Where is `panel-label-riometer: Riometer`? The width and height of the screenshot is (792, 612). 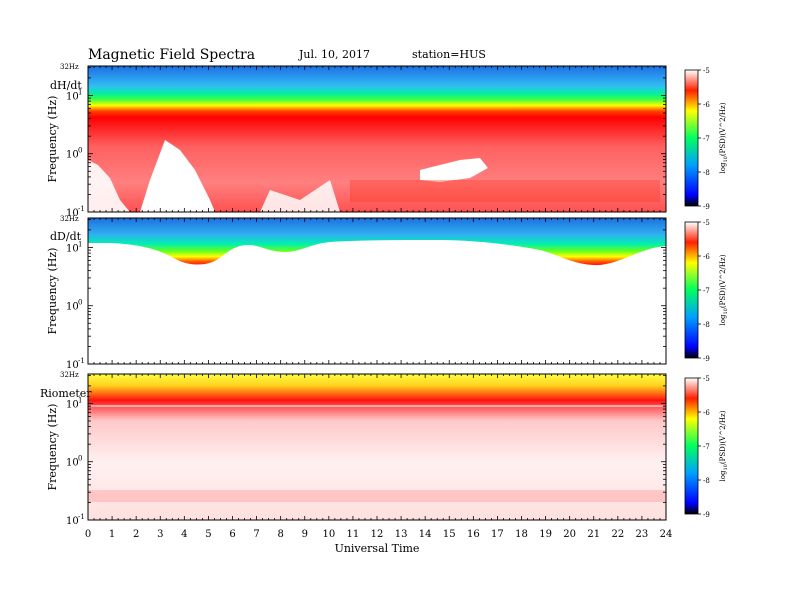 panel-label-riometer: Riometer is located at coordinates (66, 393).